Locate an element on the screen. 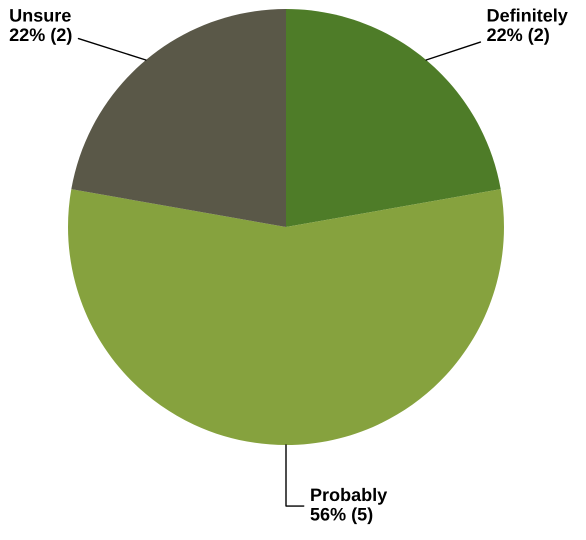 This screenshot has height=540, width=586. data-label: 56% (5) is located at coordinates (341, 515).